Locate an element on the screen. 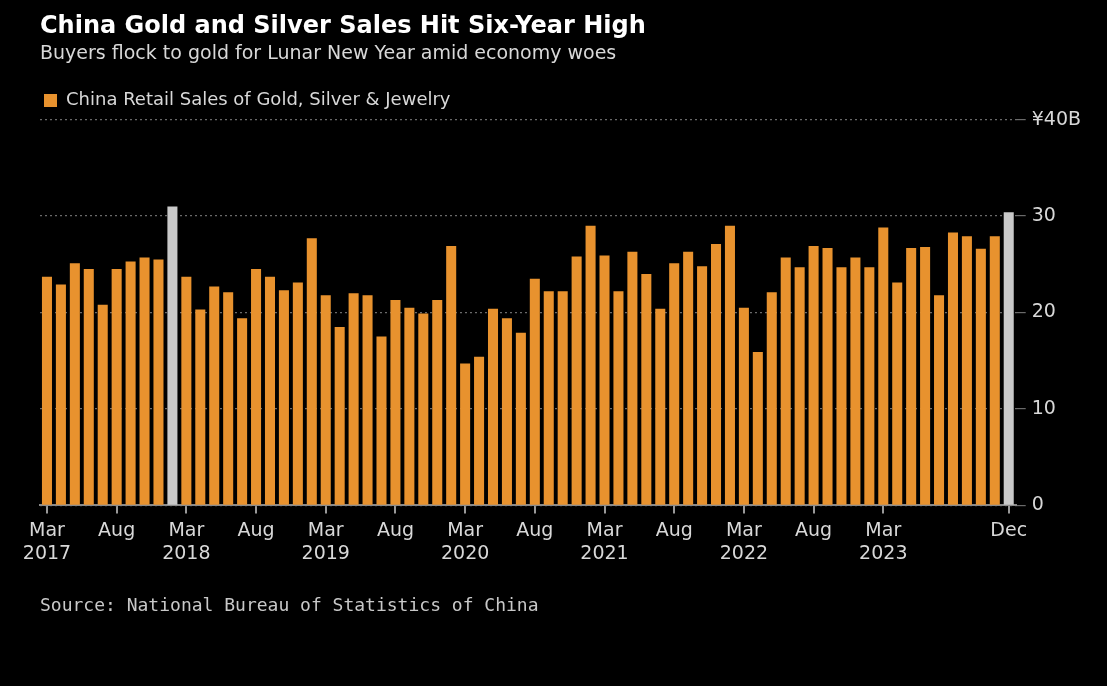 This screenshot has width=1107, height=686. chart-title: China Gold and Silver Sales Hit Six-Year High is located at coordinates (343, 24).